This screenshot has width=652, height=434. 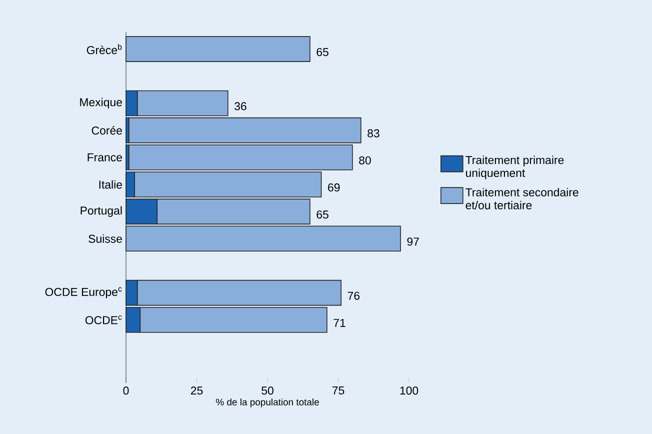 What do you see at coordinates (101, 103) in the screenshot?
I see `y-tick-label: Mexique` at bounding box center [101, 103].